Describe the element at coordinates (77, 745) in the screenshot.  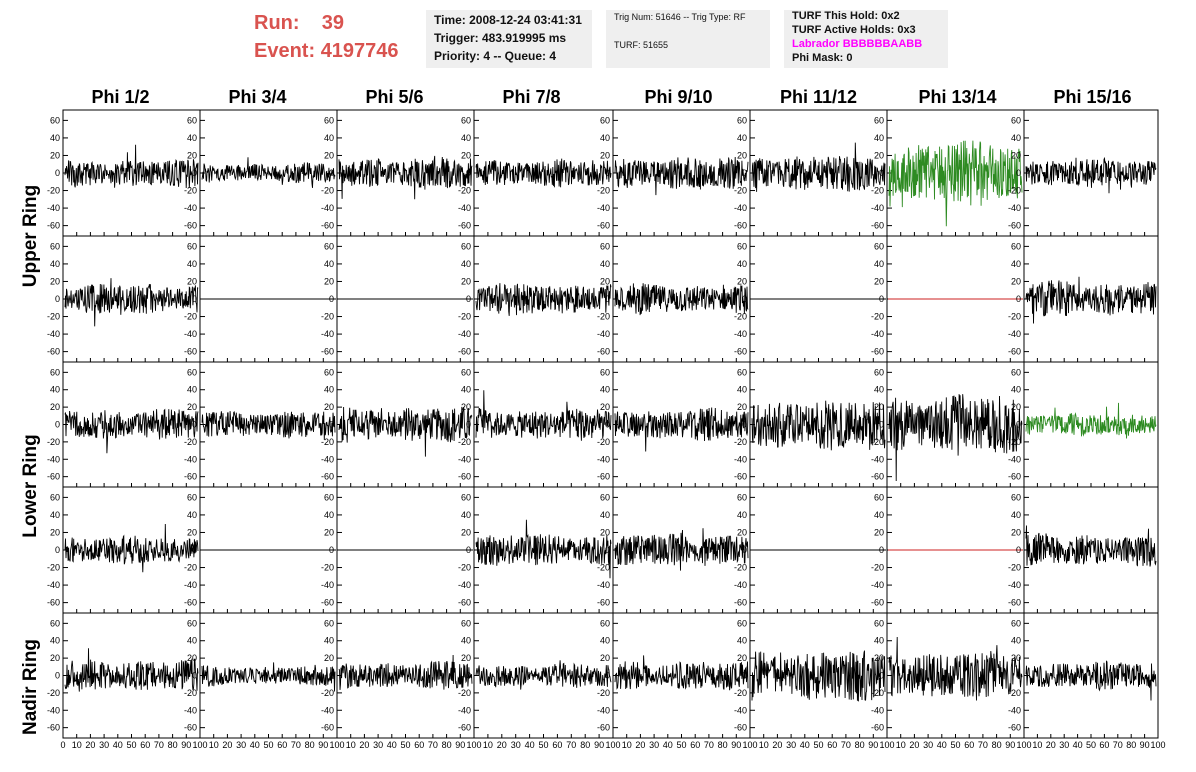
I see `x-tick-label: 10` at that location.